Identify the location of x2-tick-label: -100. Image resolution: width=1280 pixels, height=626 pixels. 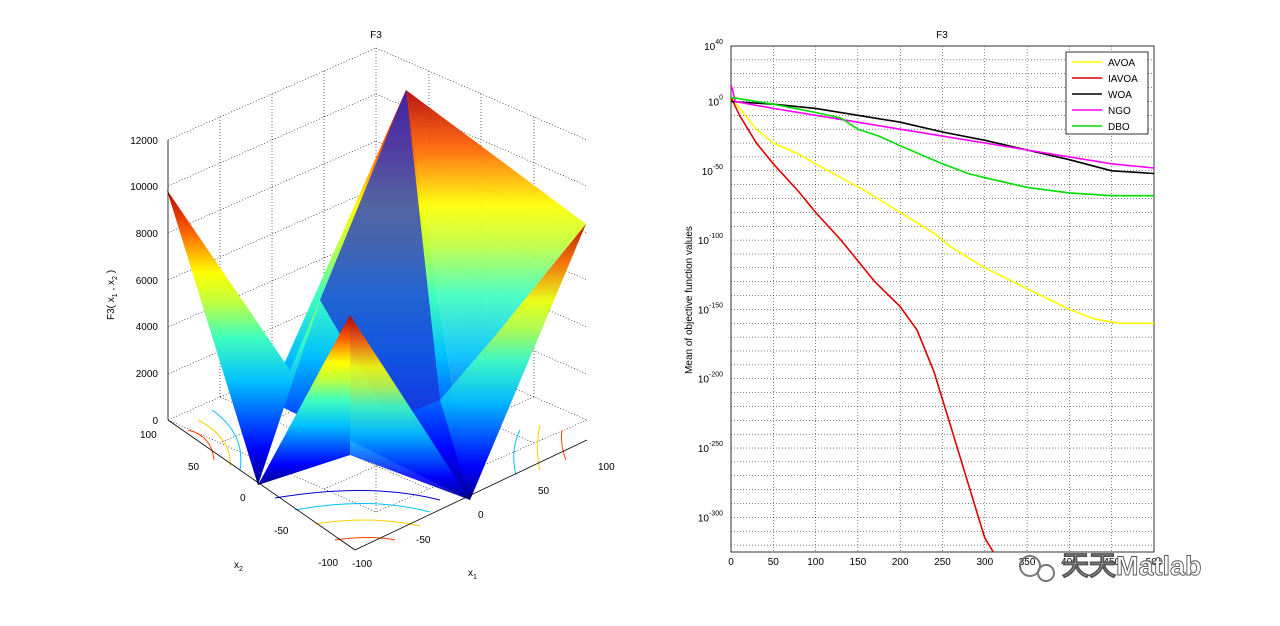
(328, 563).